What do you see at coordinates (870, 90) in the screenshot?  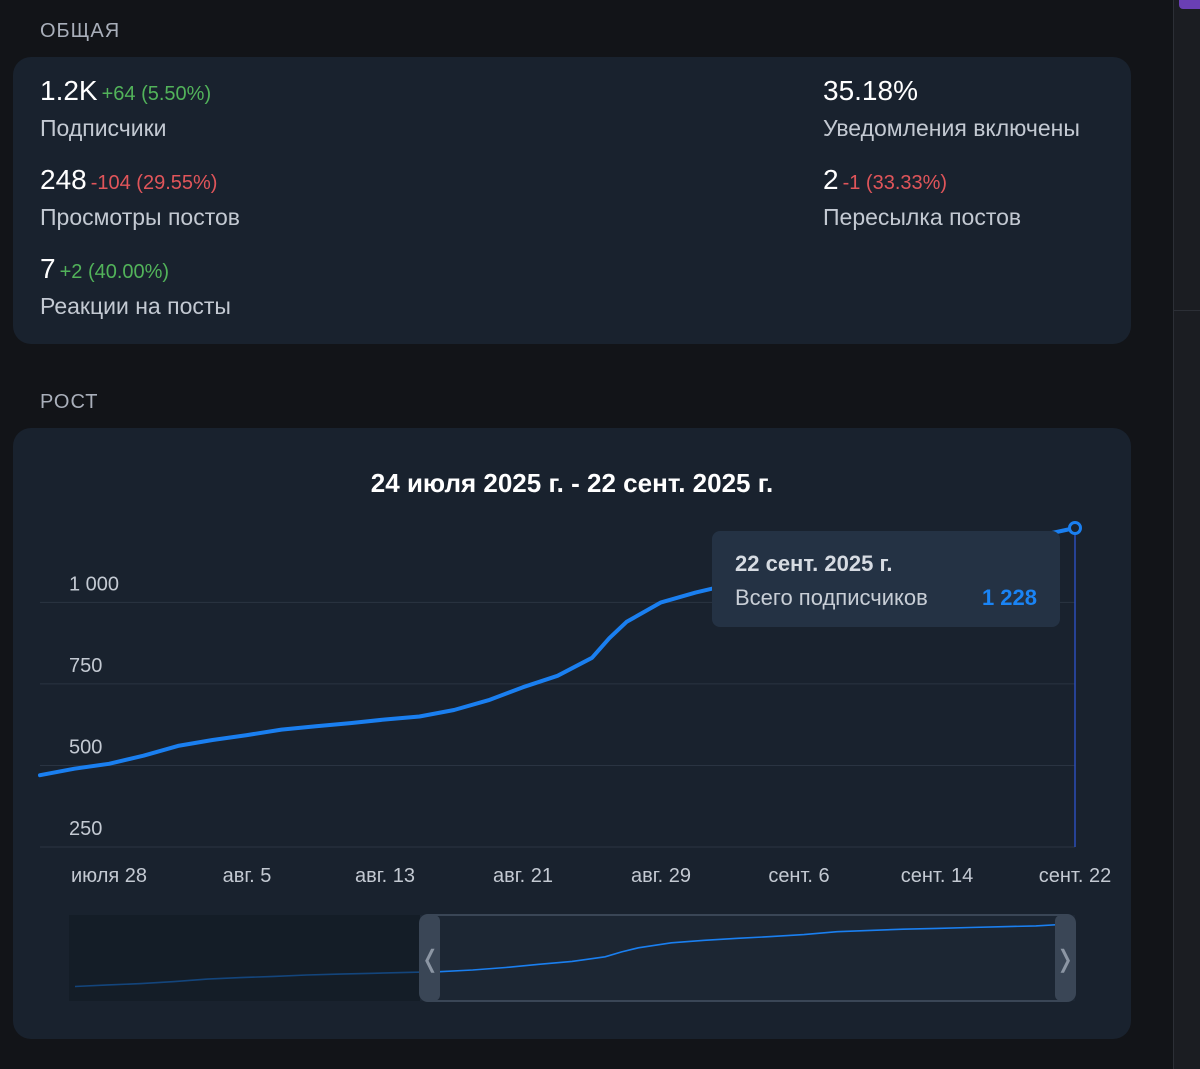 I see `stat-value: 35.18%` at bounding box center [870, 90].